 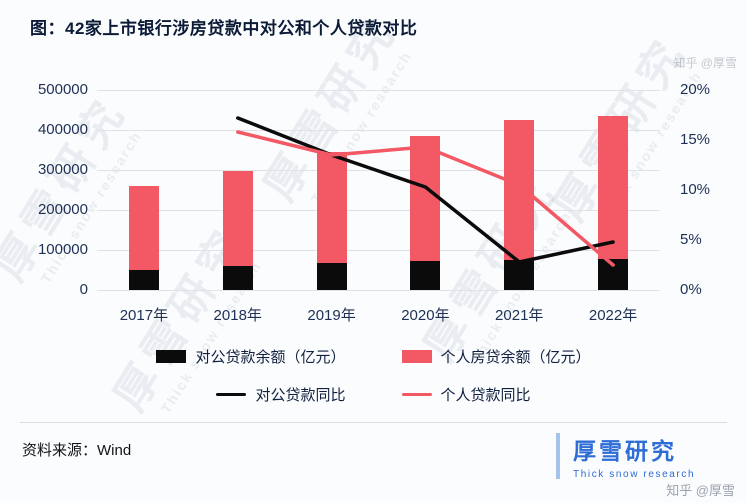 What do you see at coordinates (416, 394) in the screenshot?
I see `legend-swatch-personal-yoy` at bounding box center [416, 394].